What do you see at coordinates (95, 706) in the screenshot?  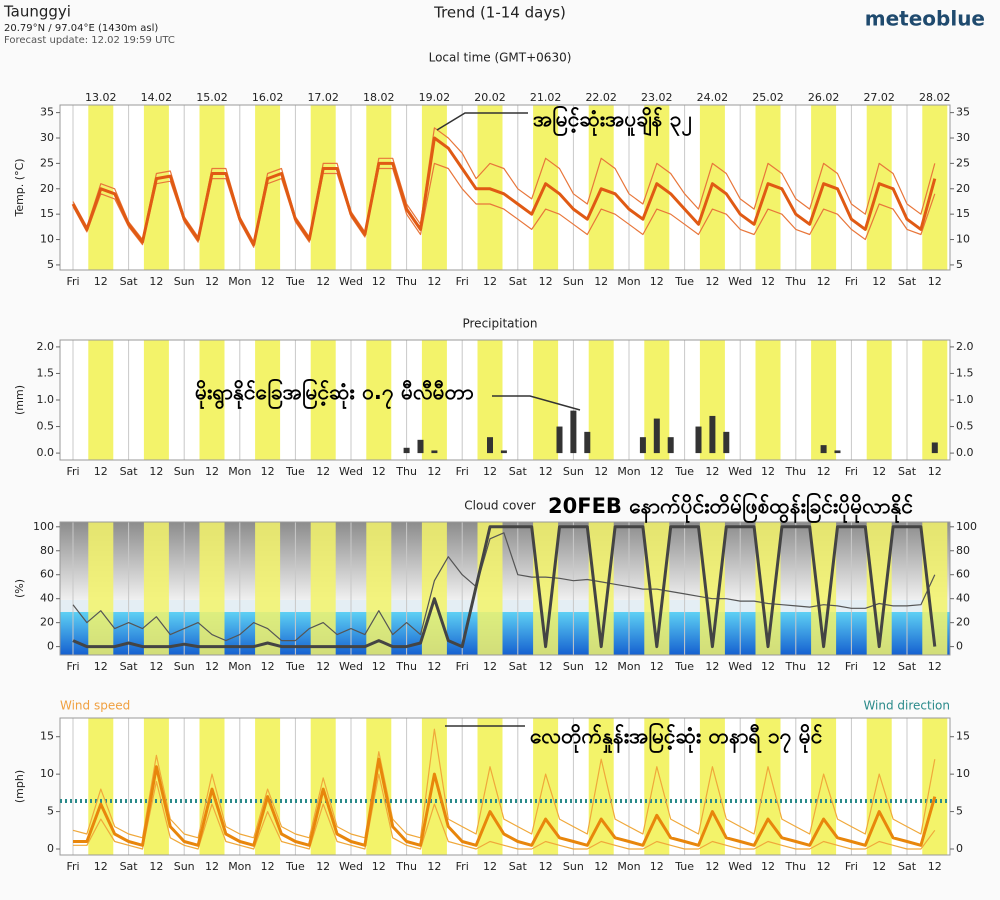 I see `panel-title-left: Wind speed` at bounding box center [95, 706].